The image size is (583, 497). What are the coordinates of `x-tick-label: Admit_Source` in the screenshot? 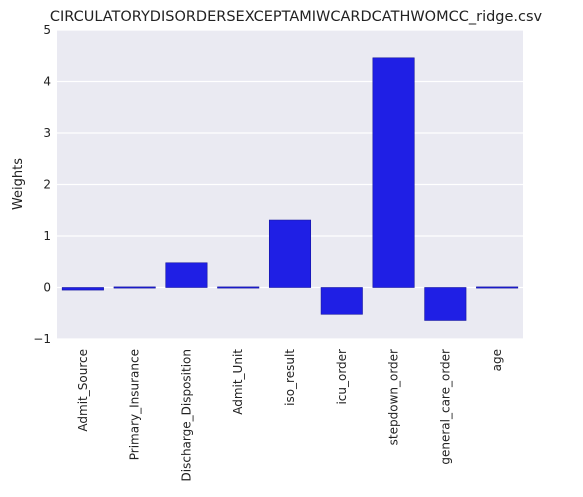 It's located at (83, 390).